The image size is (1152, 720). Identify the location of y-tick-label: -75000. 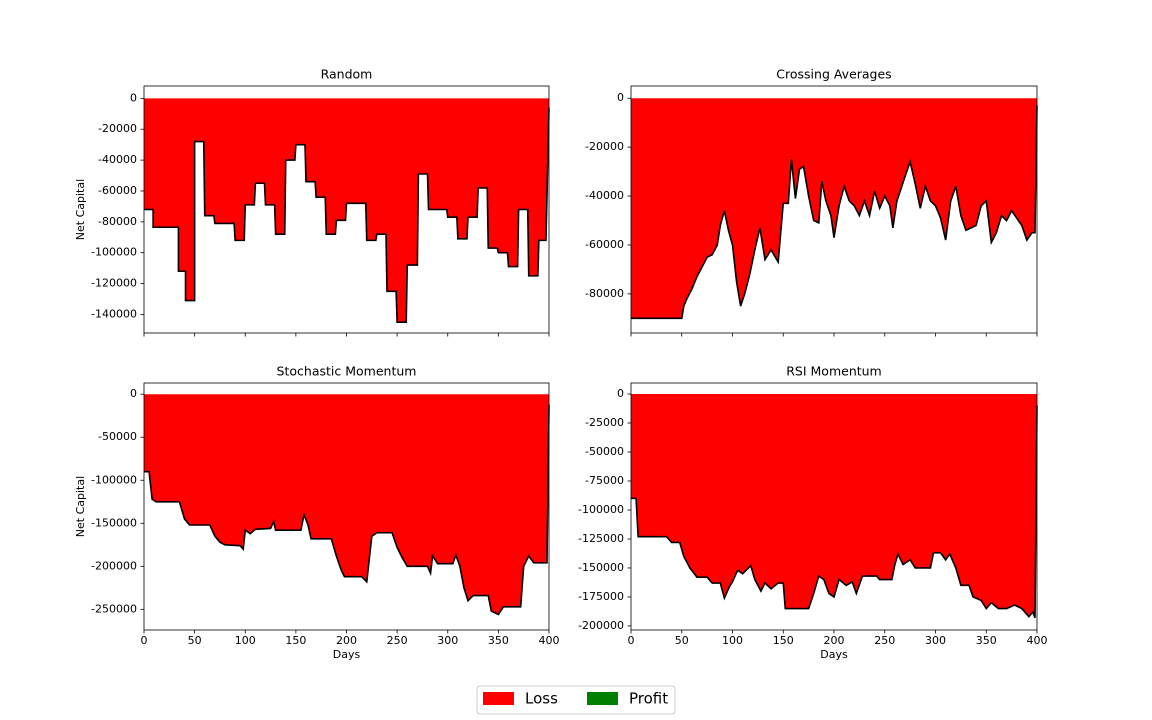
(604, 480).